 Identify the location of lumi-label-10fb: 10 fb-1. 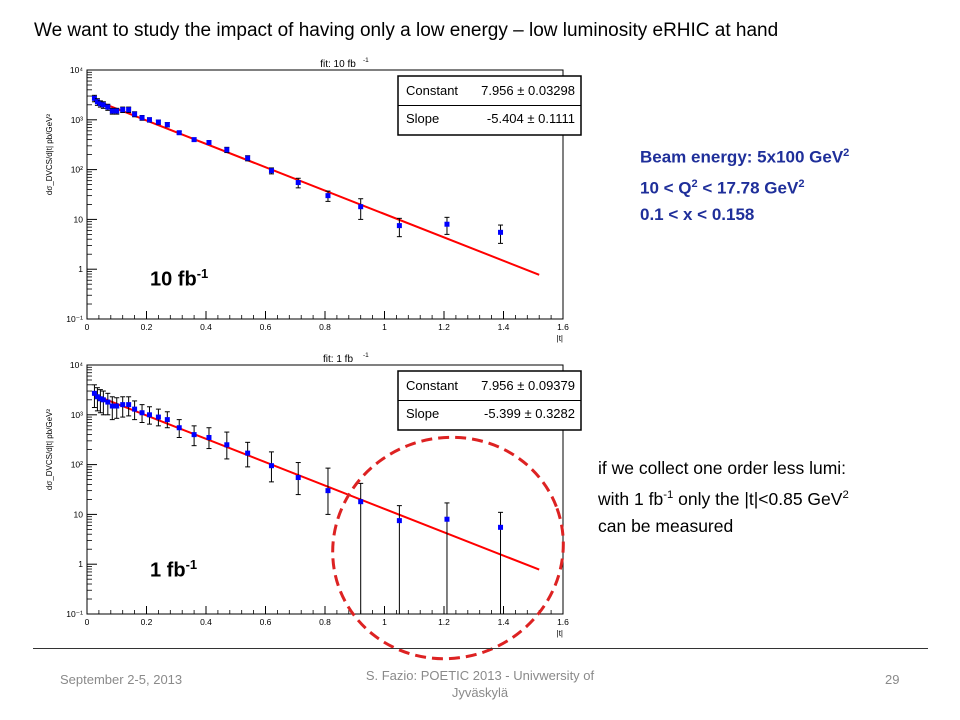
(179, 278).